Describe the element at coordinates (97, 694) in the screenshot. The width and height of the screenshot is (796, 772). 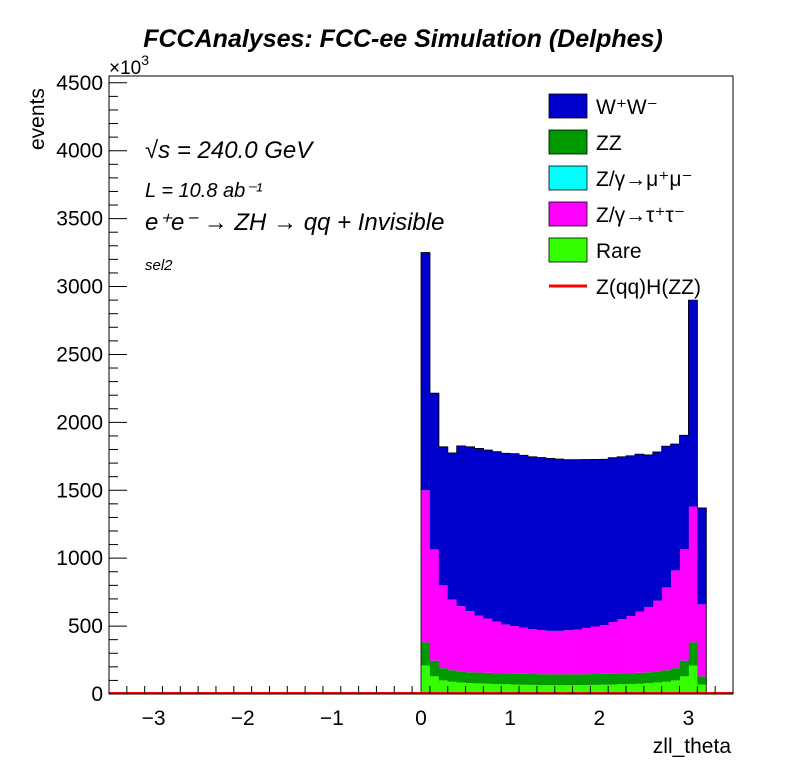
I see `y-tick-label: 0` at that location.